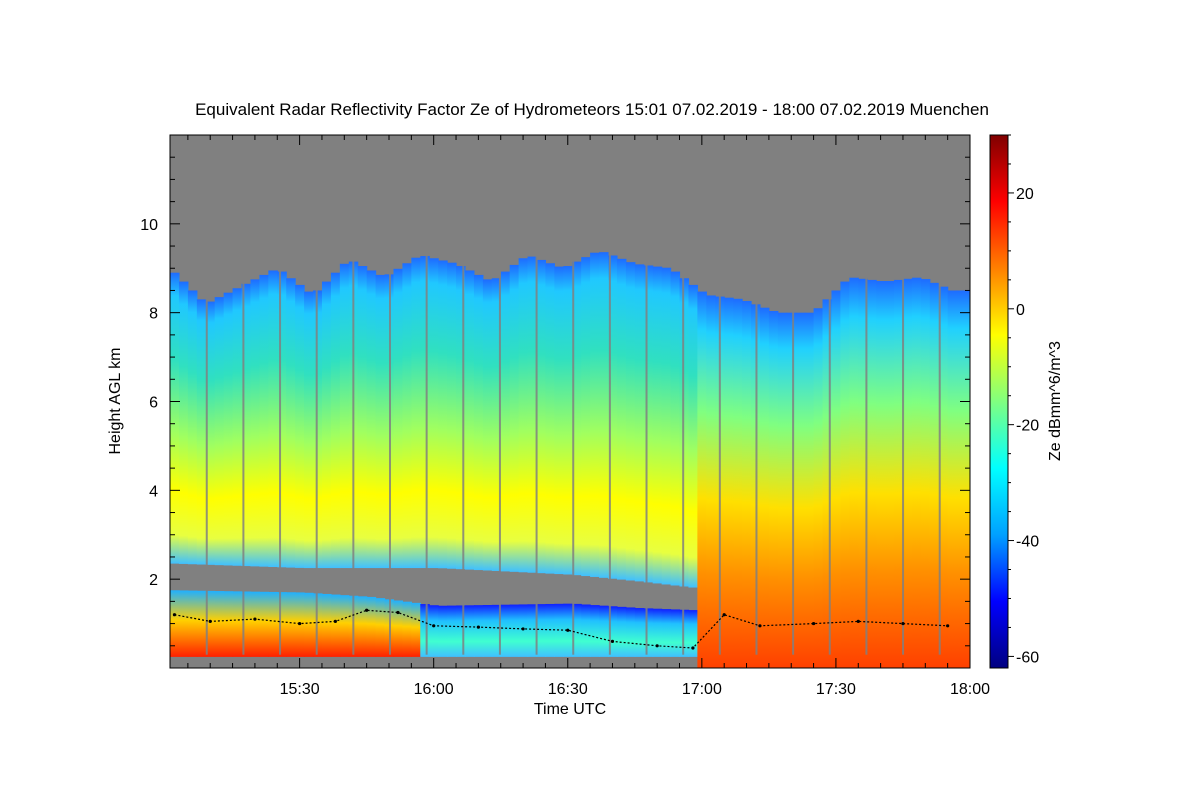  What do you see at coordinates (149, 225) in the screenshot?
I see `y-tick-label: 10` at bounding box center [149, 225].